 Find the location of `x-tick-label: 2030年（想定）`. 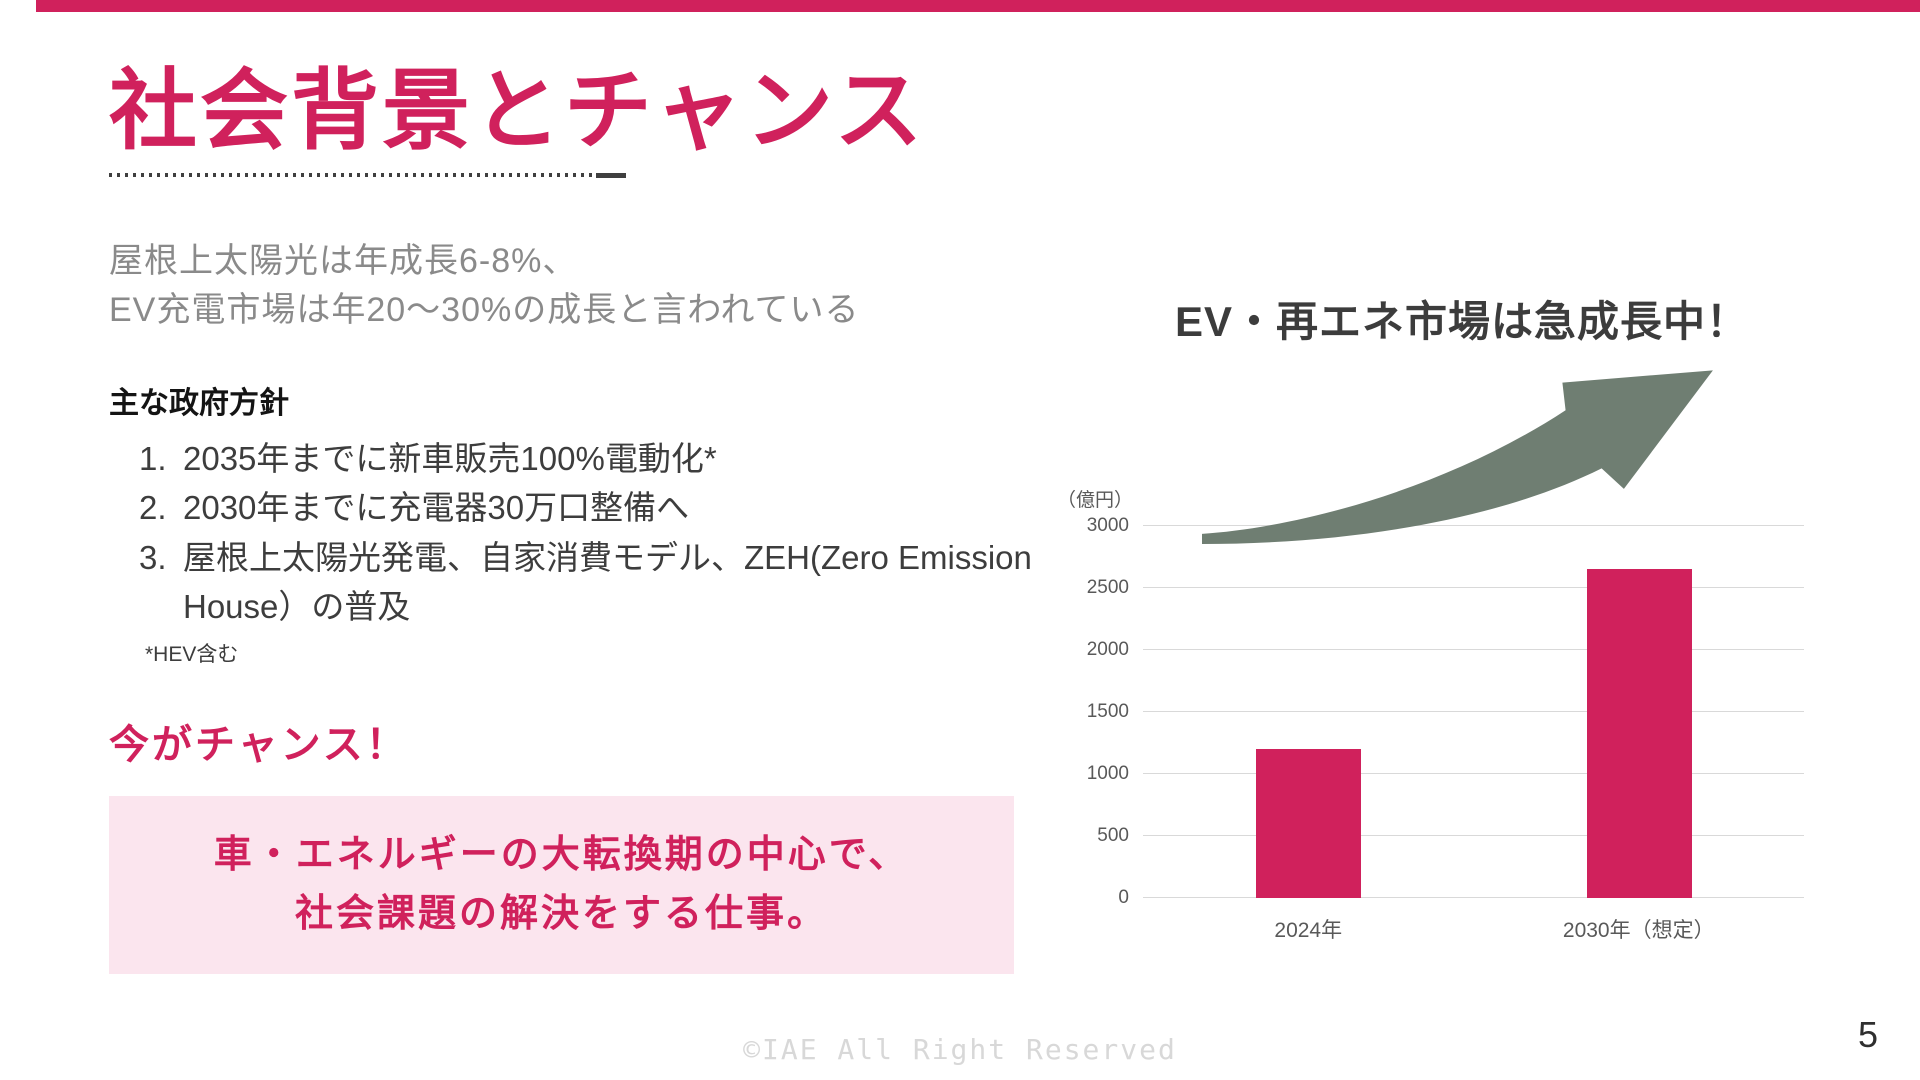

x-tick-label: 2030年（想定） is located at coordinates (1638, 930).